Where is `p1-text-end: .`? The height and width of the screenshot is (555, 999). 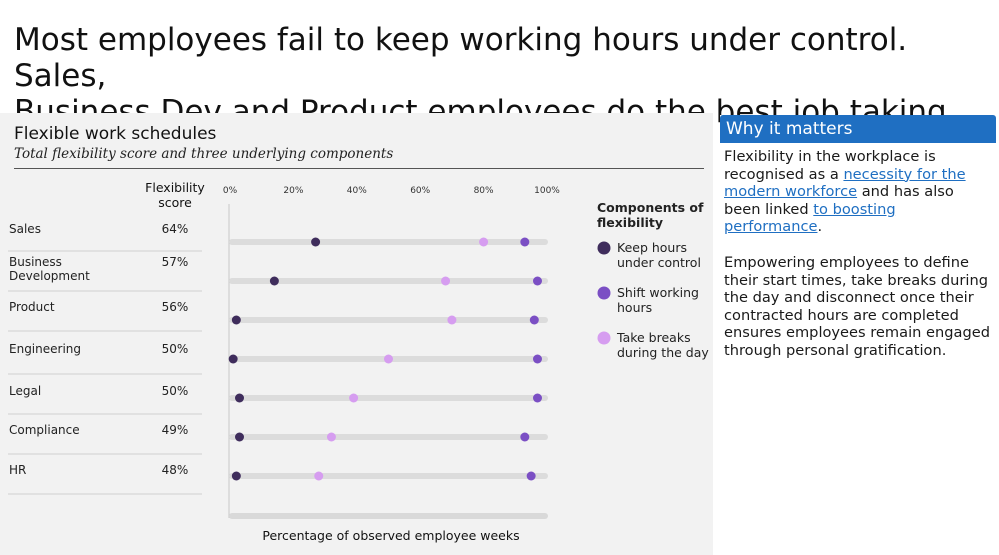
p1-text-end: . is located at coordinates (820, 227).